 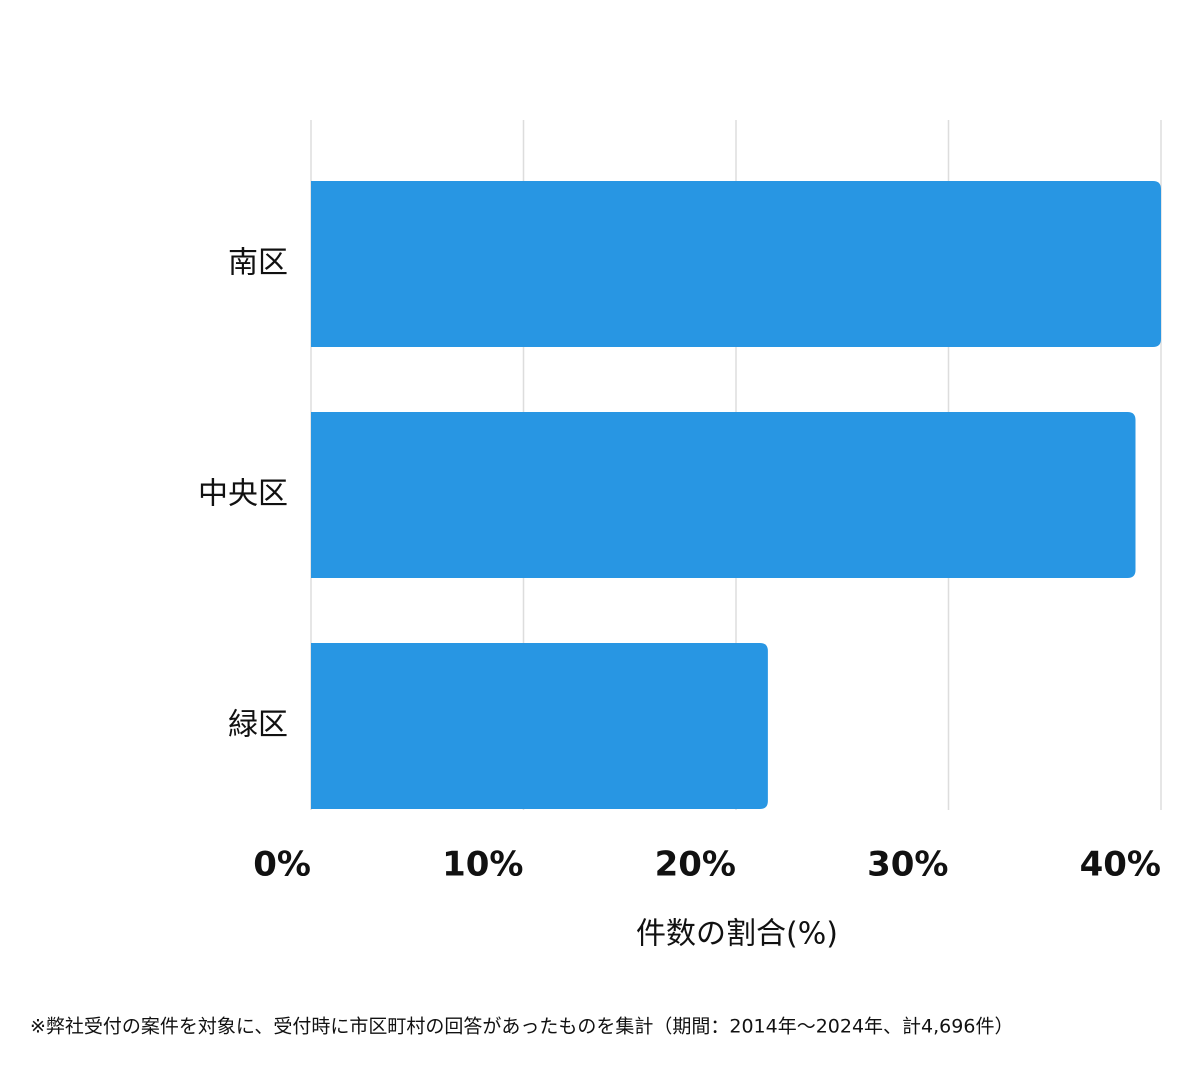 I want to click on x-tick-label: 40%, so click(x=1120, y=865).